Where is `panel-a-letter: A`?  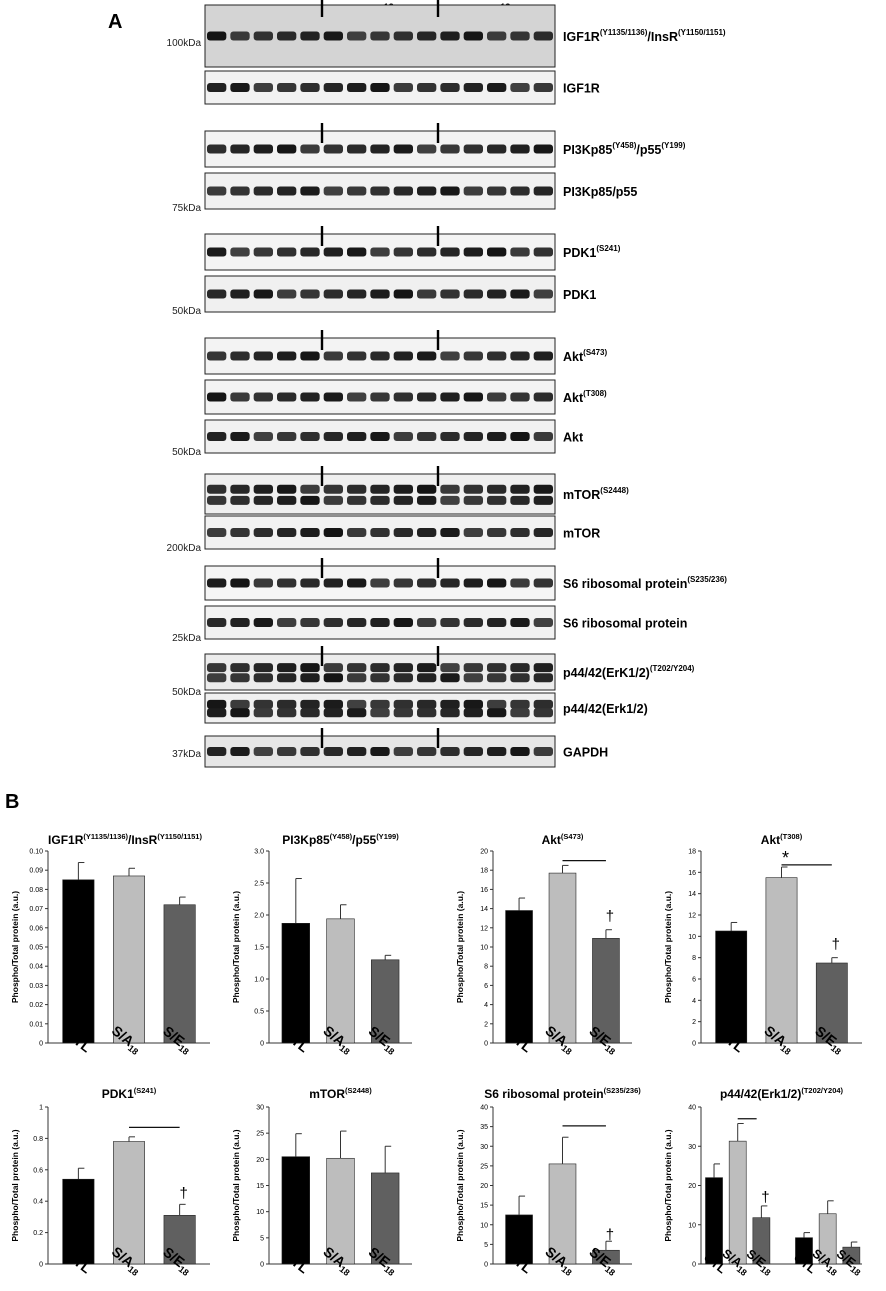
panel-a-letter: A is located at coordinates (115, 22).